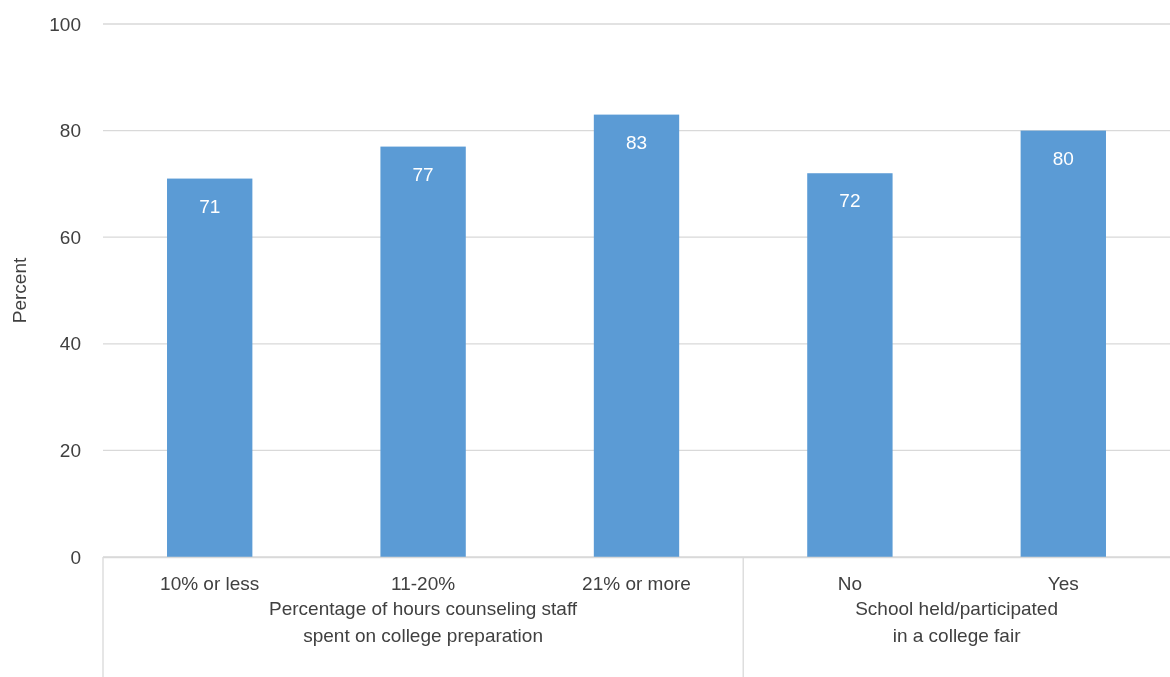 The height and width of the screenshot is (677, 1170). Describe the element at coordinates (210, 206) in the screenshot. I see `data-label: 71` at that location.